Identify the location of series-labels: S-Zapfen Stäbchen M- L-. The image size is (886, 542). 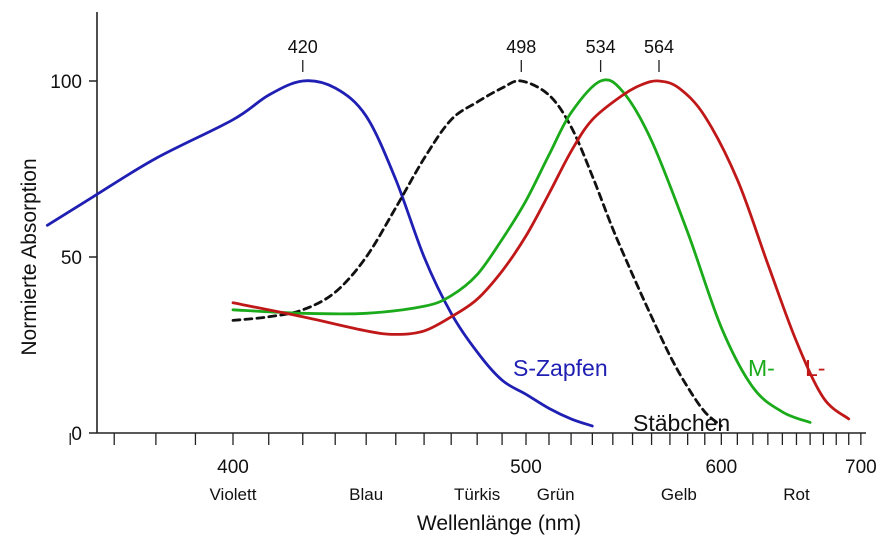
(669, 395).